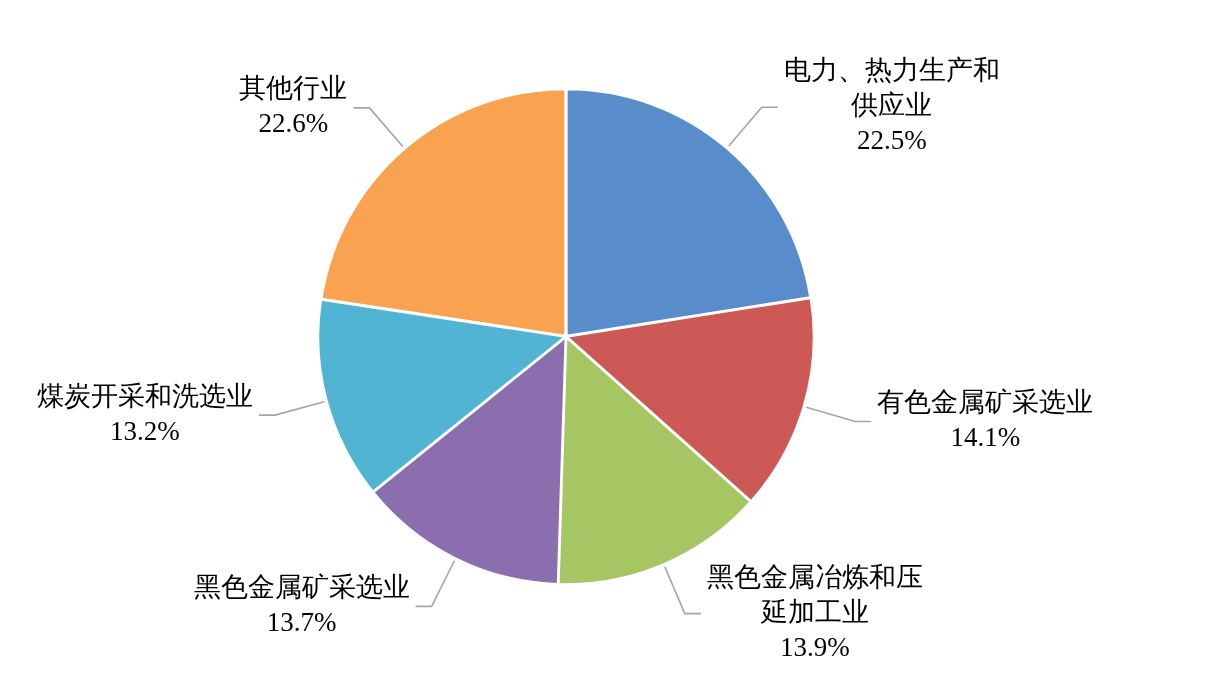 The width and height of the screenshot is (1214, 692). I want to click on data-label: 22.6%, so click(293, 123).